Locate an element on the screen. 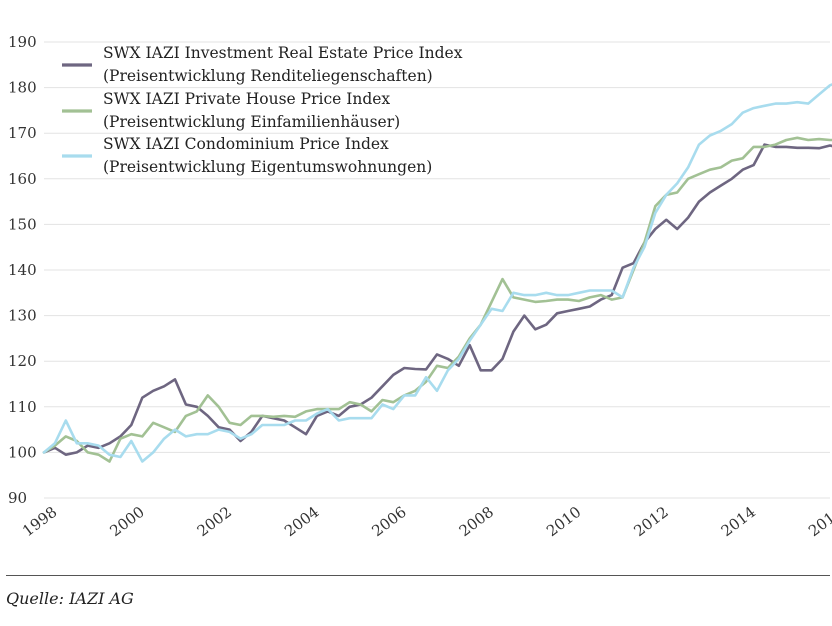  x-tick-label: 1998 is located at coordinates (39, 521).